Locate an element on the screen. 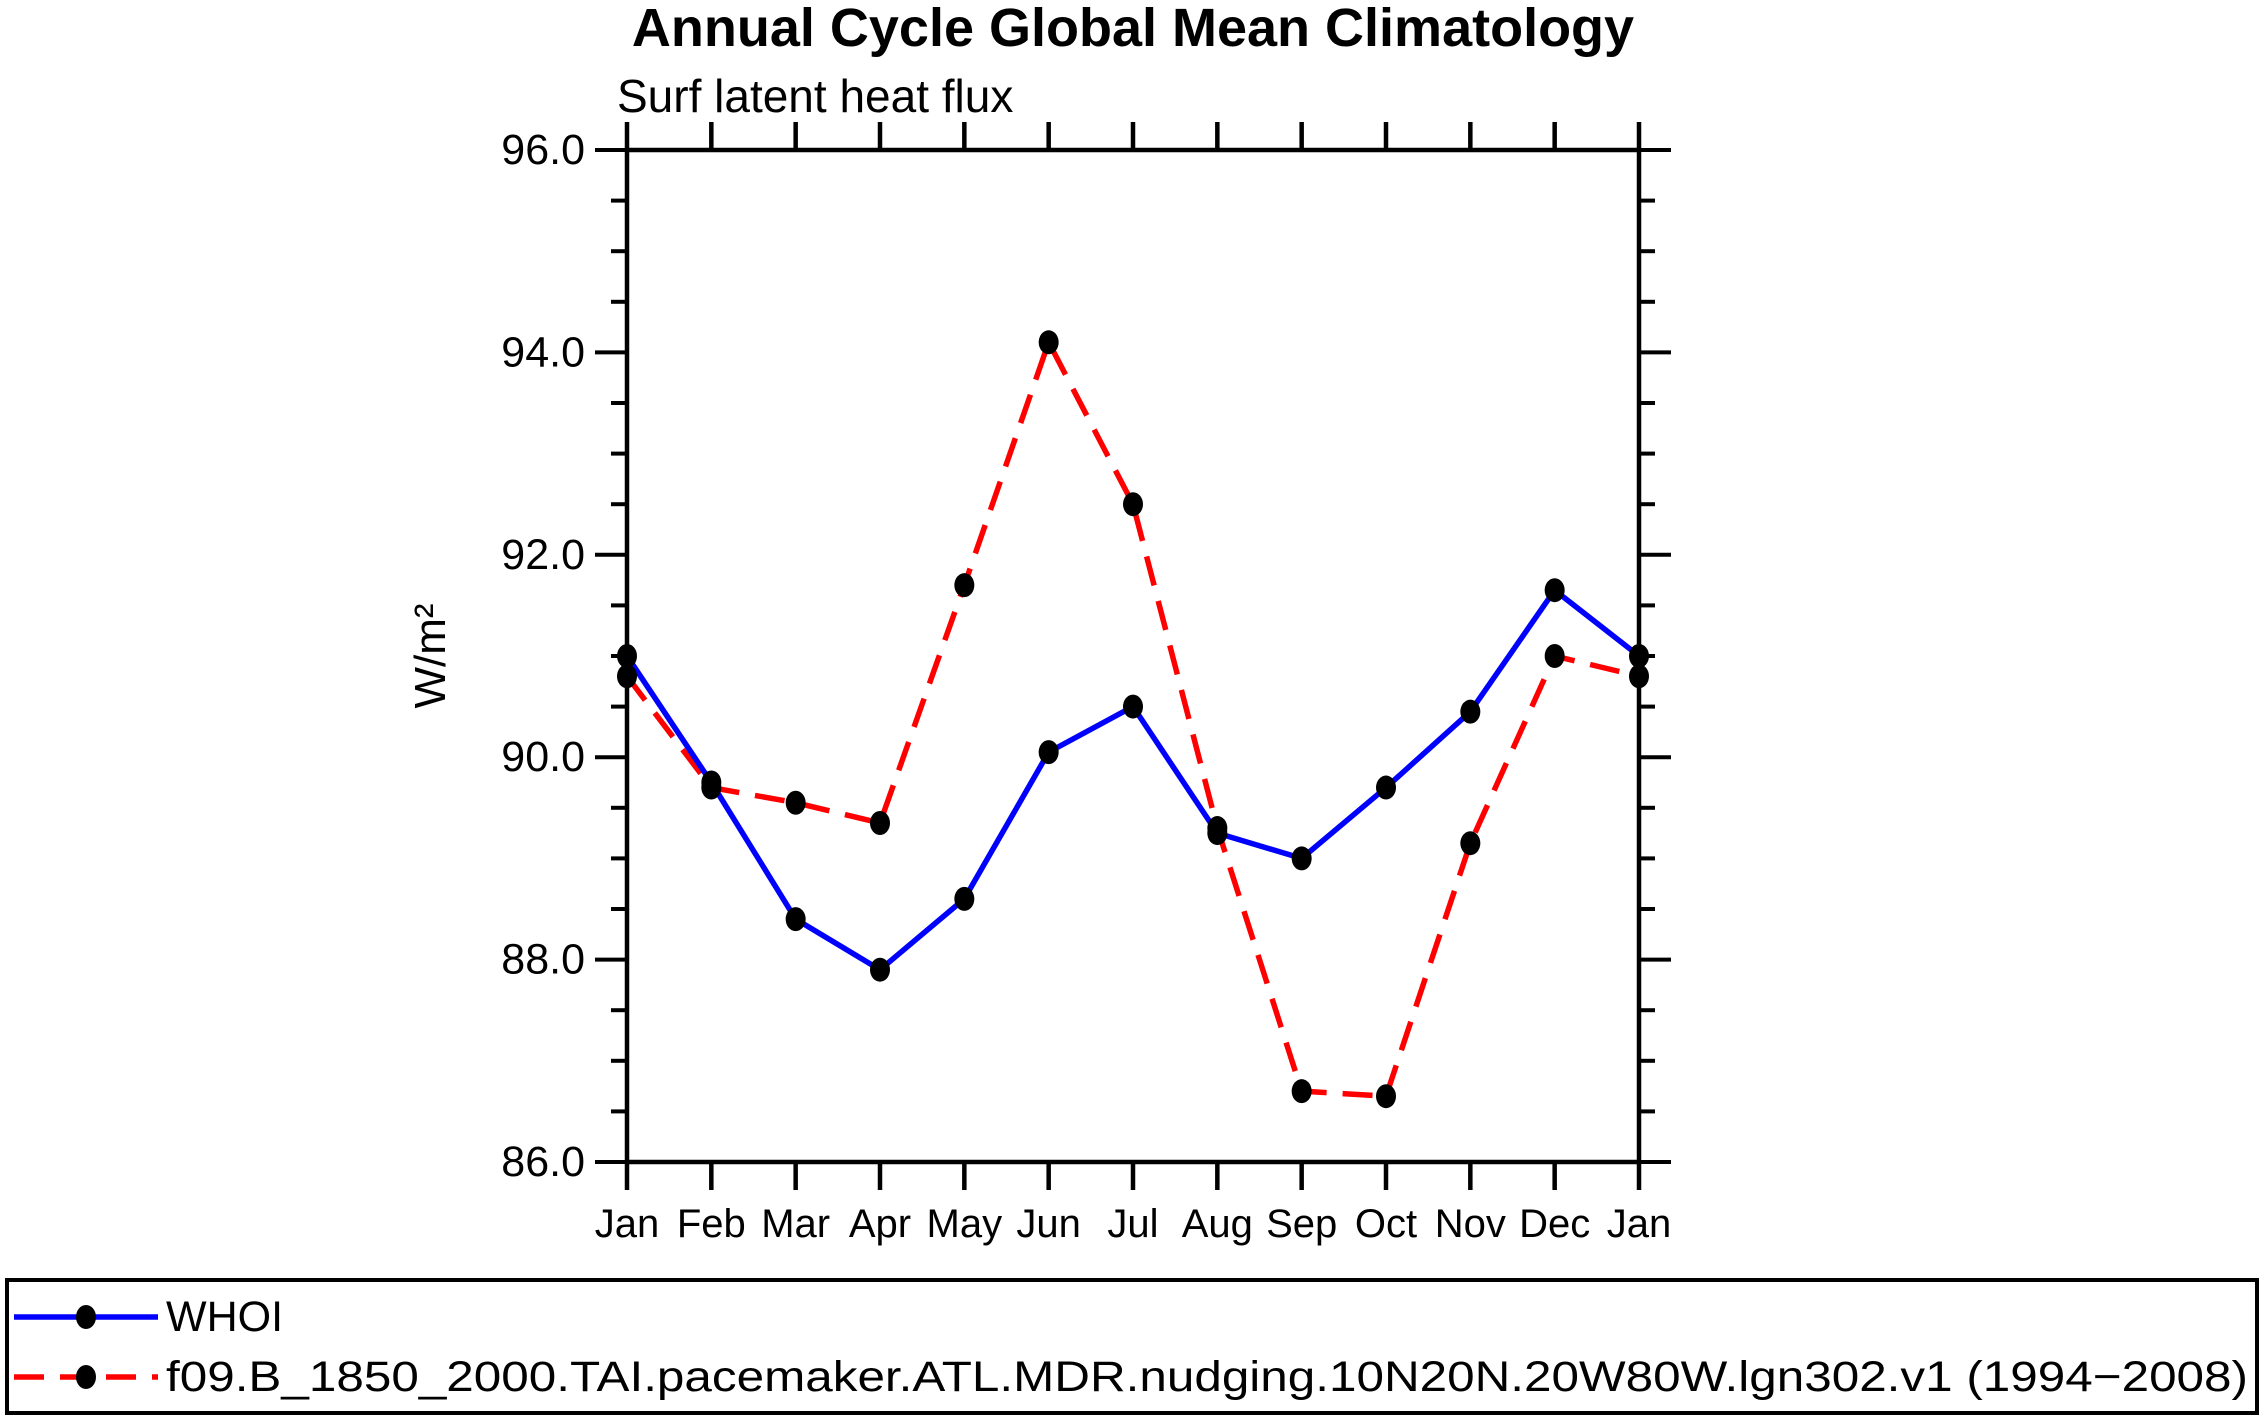 This screenshot has width=2265, height=1422. x-tick-label: Feb is located at coordinates (711, 1224).